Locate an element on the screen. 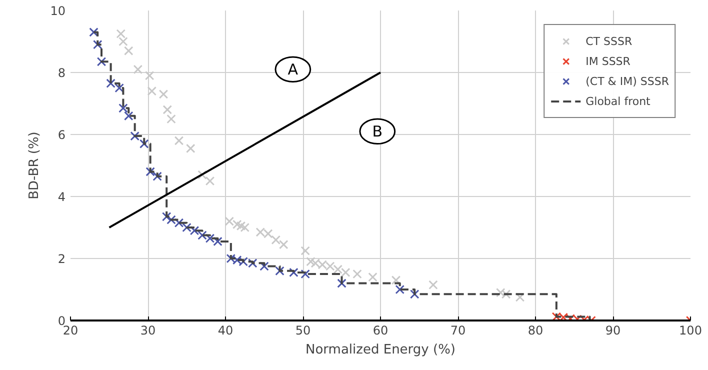 This screenshot has width=708, height=370. x-tick-label: 40 is located at coordinates (226, 331).